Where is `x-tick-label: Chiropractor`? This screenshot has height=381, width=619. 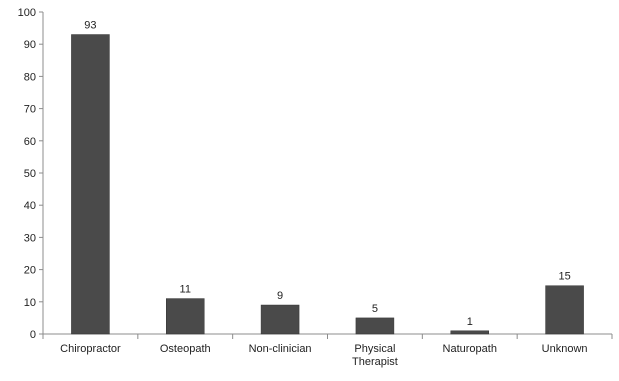
x-tick-label: Chiropractor is located at coordinates (90, 349).